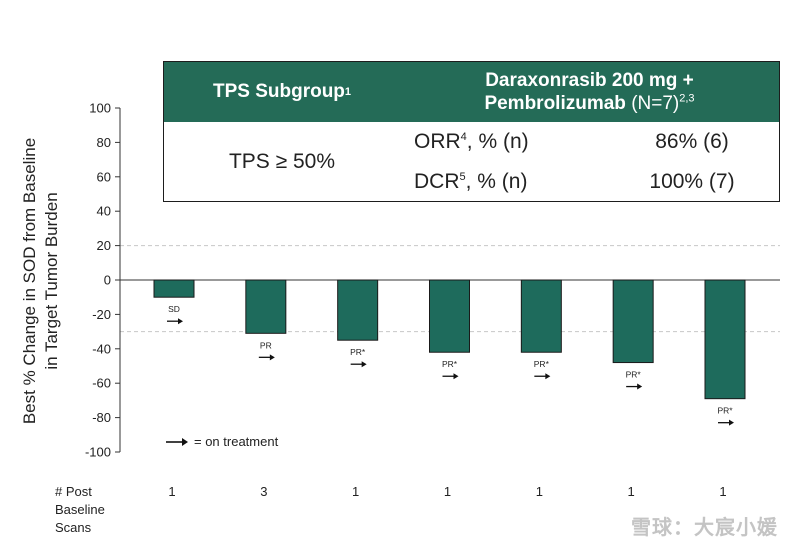 The width and height of the screenshot is (800, 550). Describe the element at coordinates (104, 245) in the screenshot. I see `y-tick-label: 20` at that location.